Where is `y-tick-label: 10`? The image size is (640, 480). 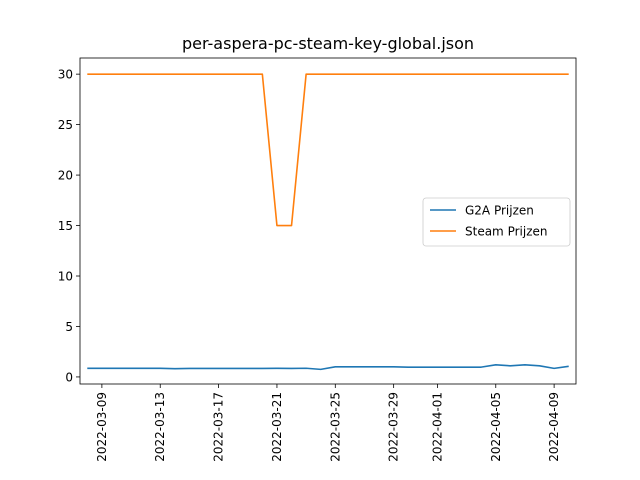
y-tick-label: 10 is located at coordinates (65, 277).